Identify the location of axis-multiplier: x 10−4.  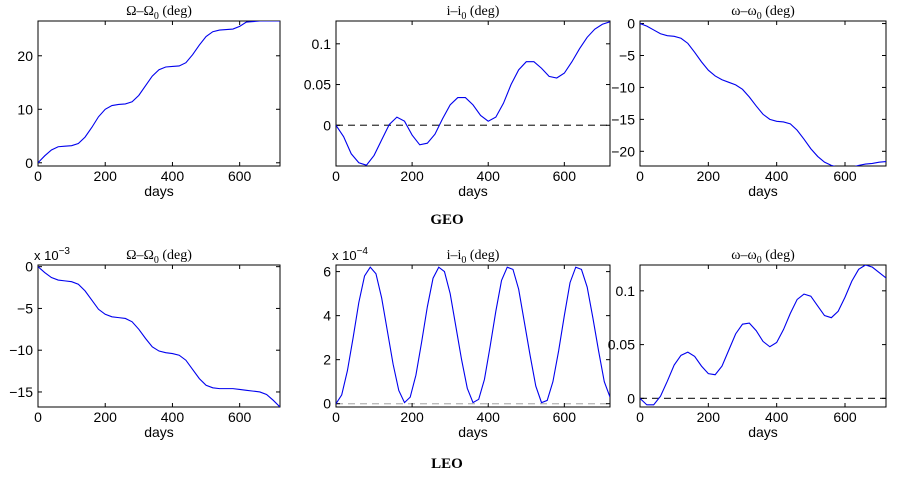
(350, 254).